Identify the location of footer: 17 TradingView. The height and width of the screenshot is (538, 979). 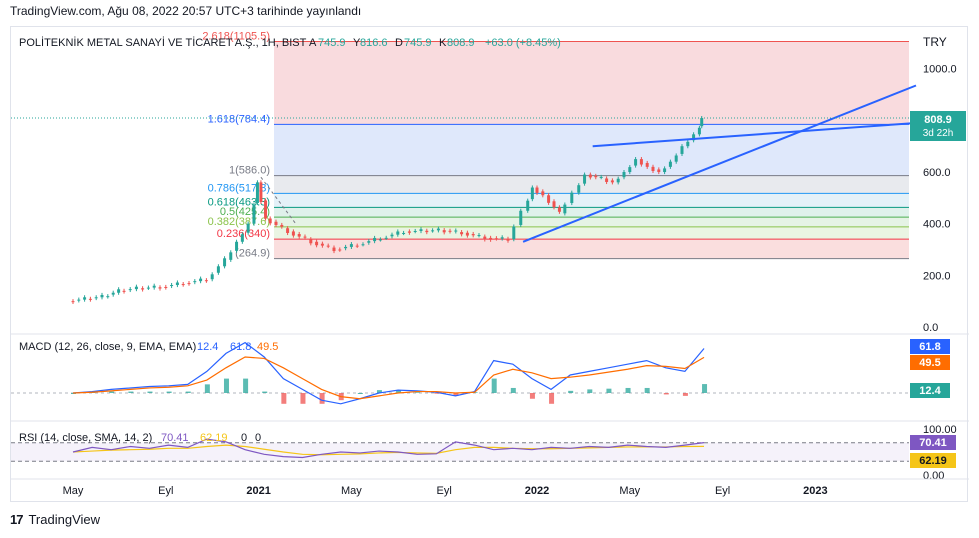
(55, 519).